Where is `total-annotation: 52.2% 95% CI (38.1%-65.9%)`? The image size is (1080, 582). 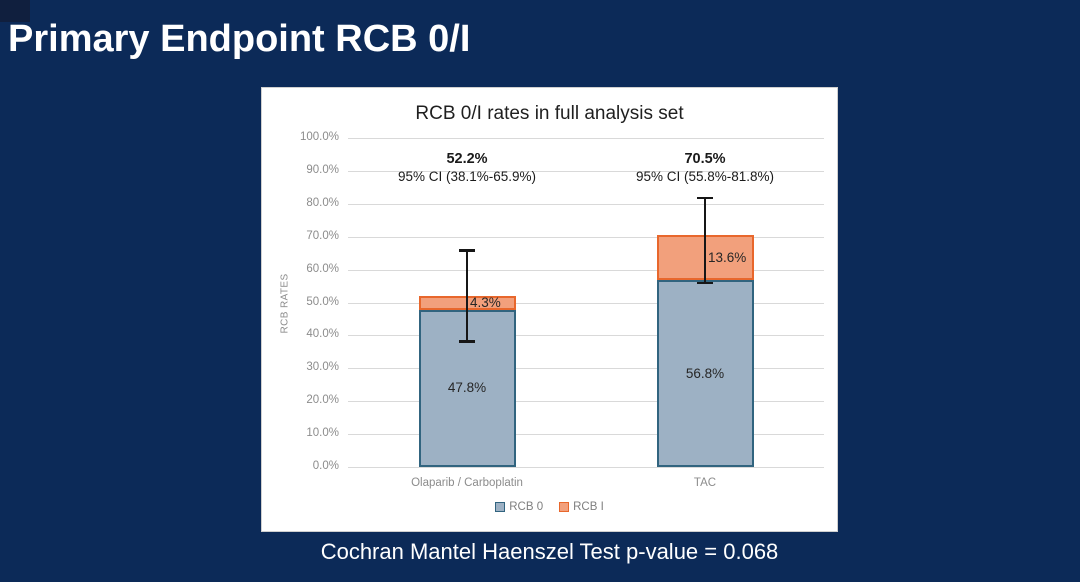 total-annotation: 52.2% 95% CI (38.1%-65.9%) is located at coordinates (467, 168).